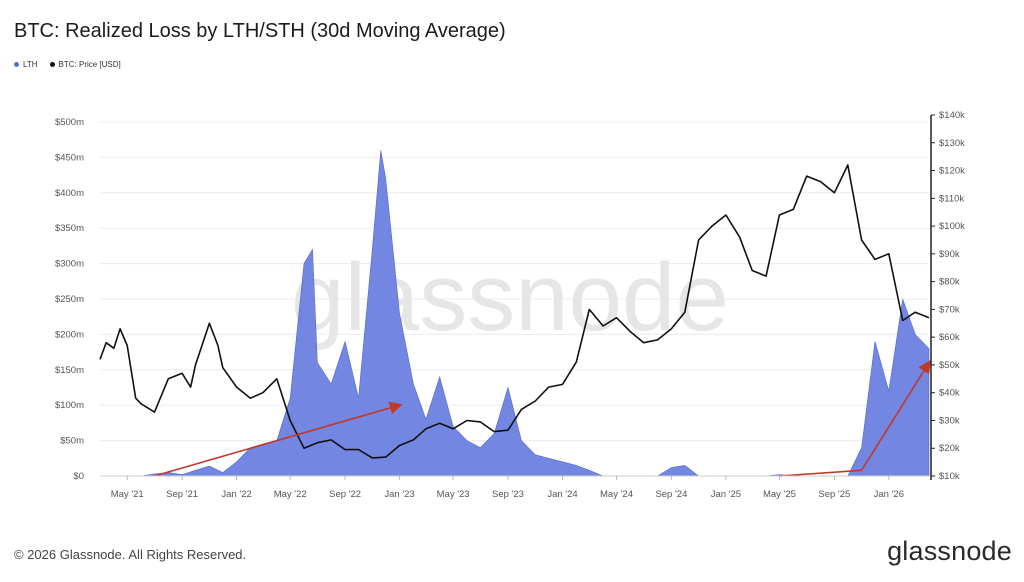 Image resolution: width=1024 pixels, height=582 pixels. I want to click on x-tick-label: Sep '24, so click(671, 494).